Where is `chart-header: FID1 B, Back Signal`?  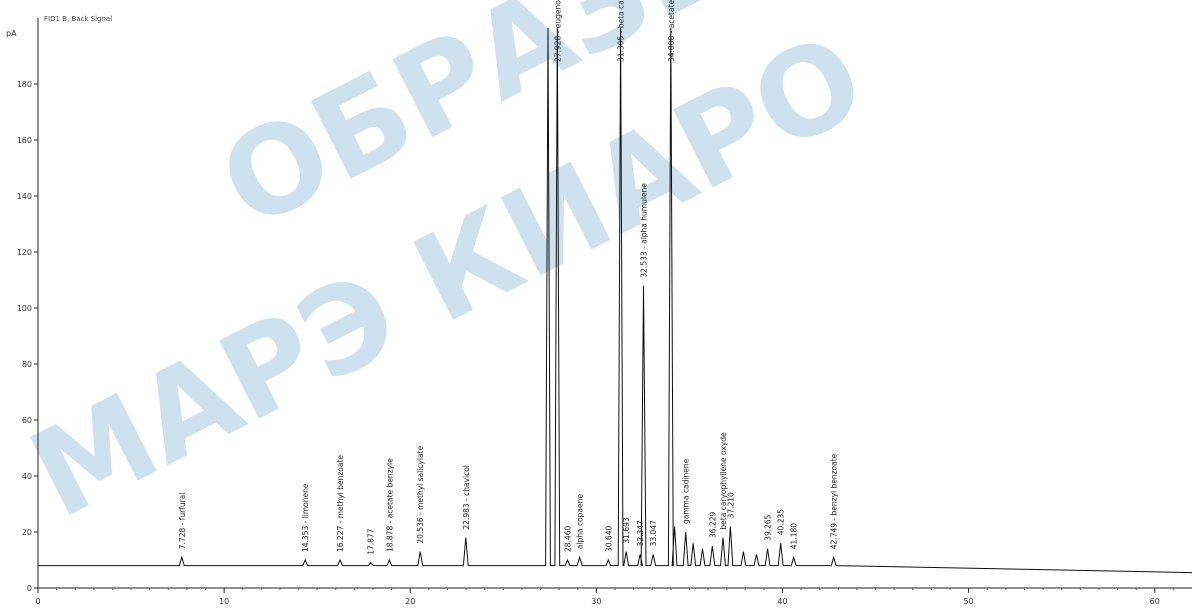 chart-header: FID1 B, Back Signal is located at coordinates (78, 19).